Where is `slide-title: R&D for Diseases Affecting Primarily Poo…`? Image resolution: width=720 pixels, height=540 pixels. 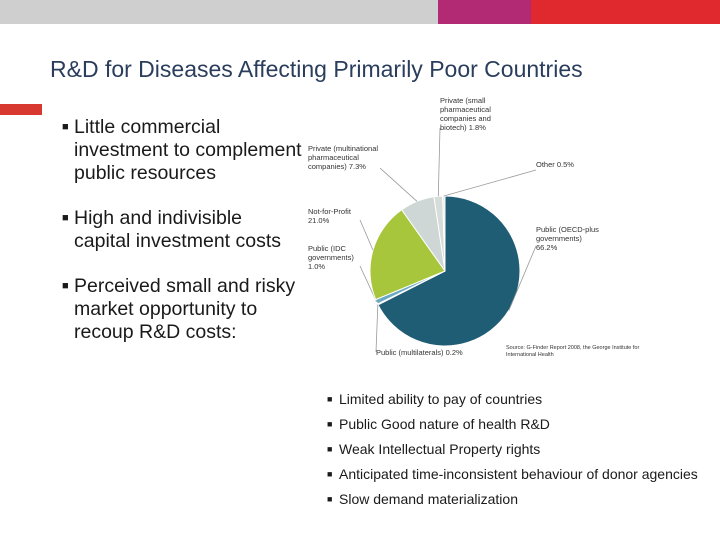 slide-title: R&D for Diseases Affecting Primarily Poo… is located at coordinates (316, 69).